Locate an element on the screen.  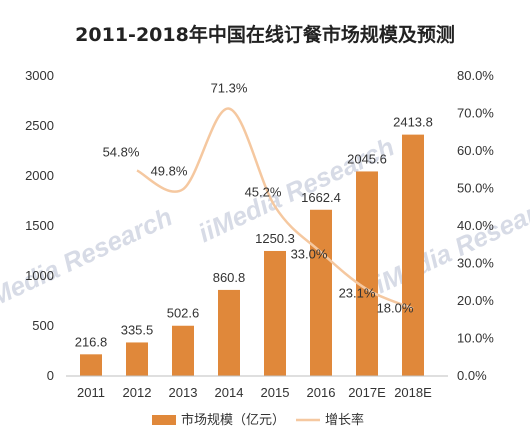
growth-value-label: 33.0% is located at coordinates (309, 253).